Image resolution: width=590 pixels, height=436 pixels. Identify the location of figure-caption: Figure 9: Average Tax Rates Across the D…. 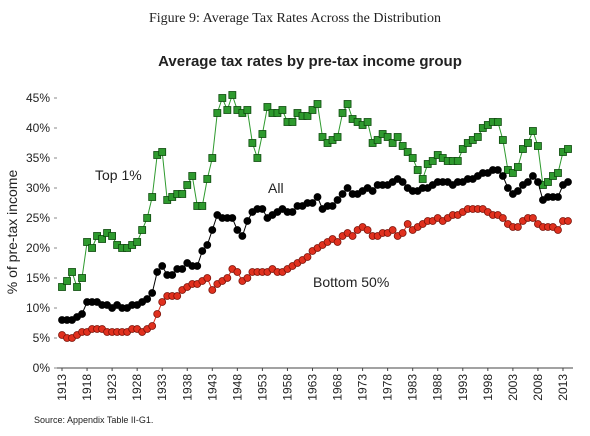
(295, 18).